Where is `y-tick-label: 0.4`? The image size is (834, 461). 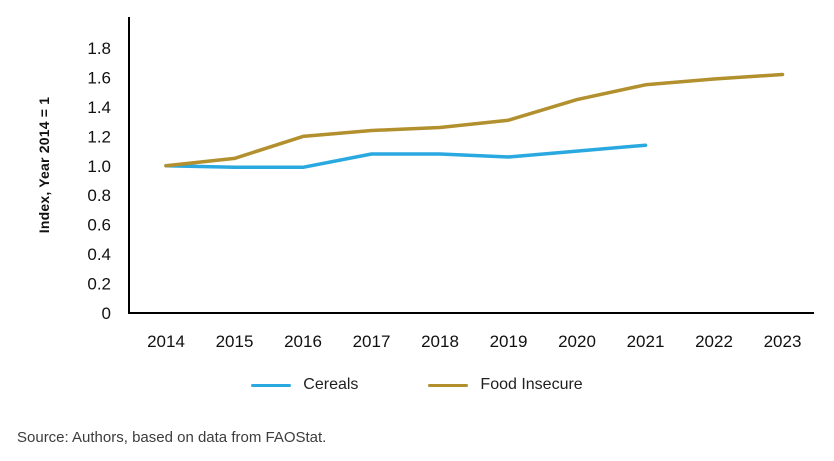 y-tick-label: 0.4 is located at coordinates (99, 254).